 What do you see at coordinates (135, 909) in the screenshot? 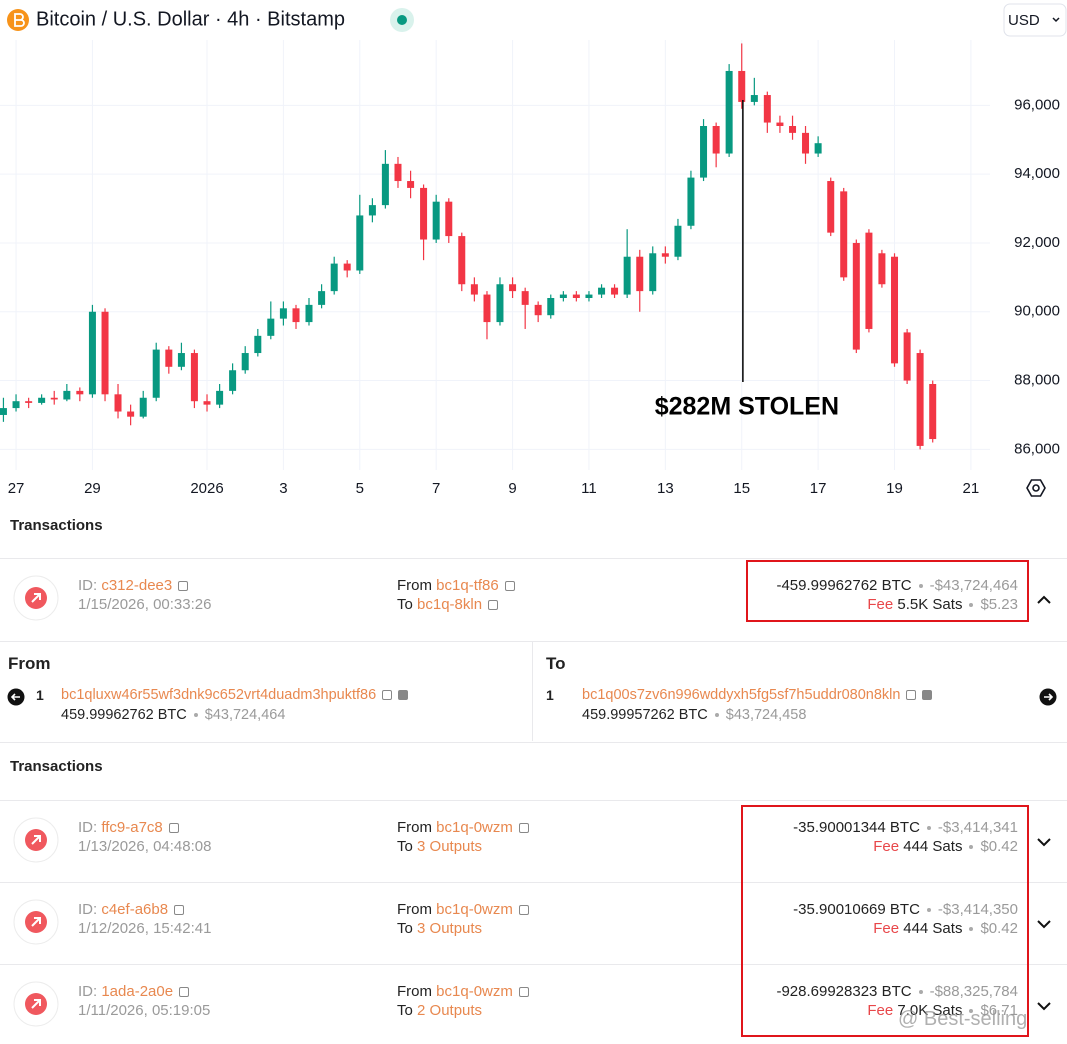
I see `tx-id: c4ef-a6b8` at bounding box center [135, 909].